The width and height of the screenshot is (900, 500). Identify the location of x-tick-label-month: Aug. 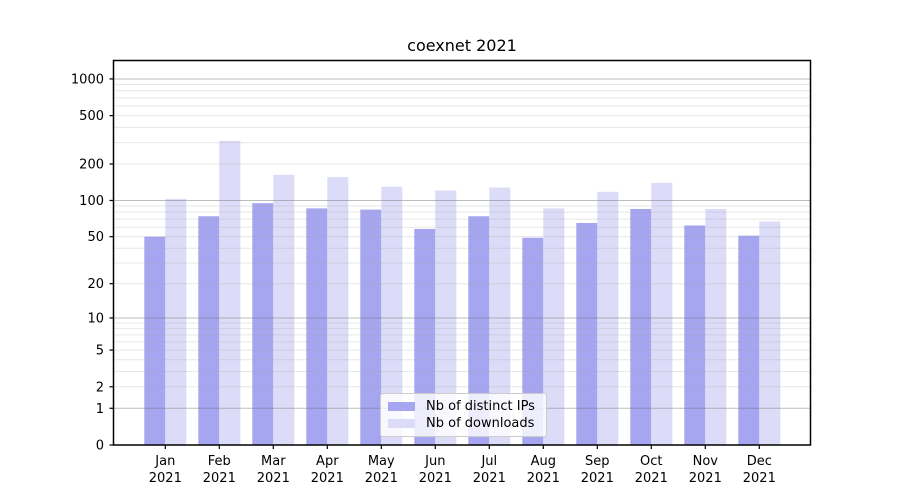
(543, 461).